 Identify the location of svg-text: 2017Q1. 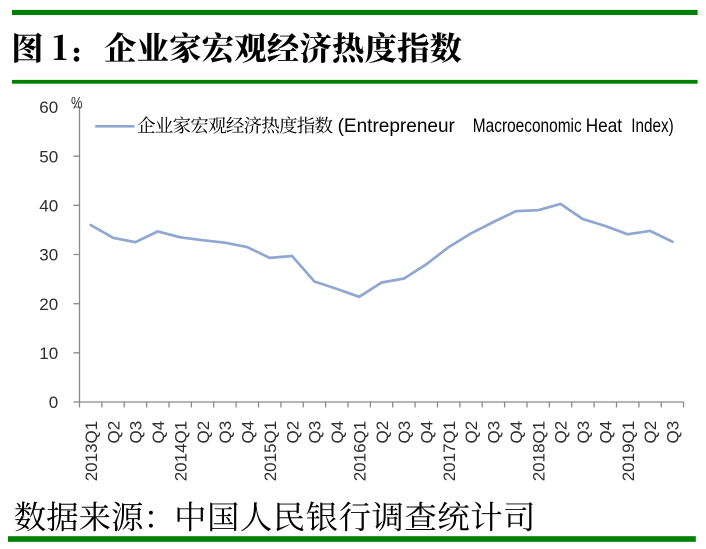
(449, 451).